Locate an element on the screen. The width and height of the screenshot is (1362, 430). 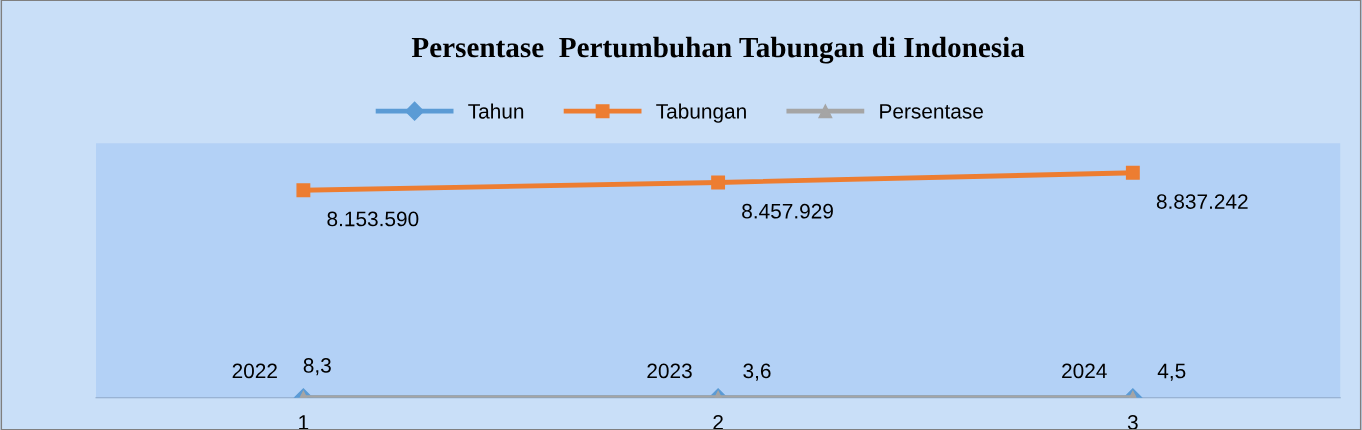
data-label: 8.837.242 is located at coordinates (1202, 201).